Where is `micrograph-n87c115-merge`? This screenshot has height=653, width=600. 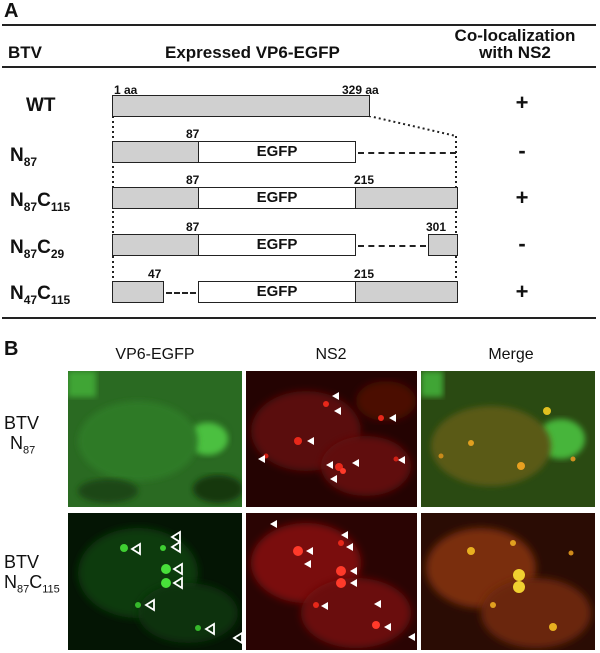
micrograph-n87c115-merge is located at coordinates (508, 581).